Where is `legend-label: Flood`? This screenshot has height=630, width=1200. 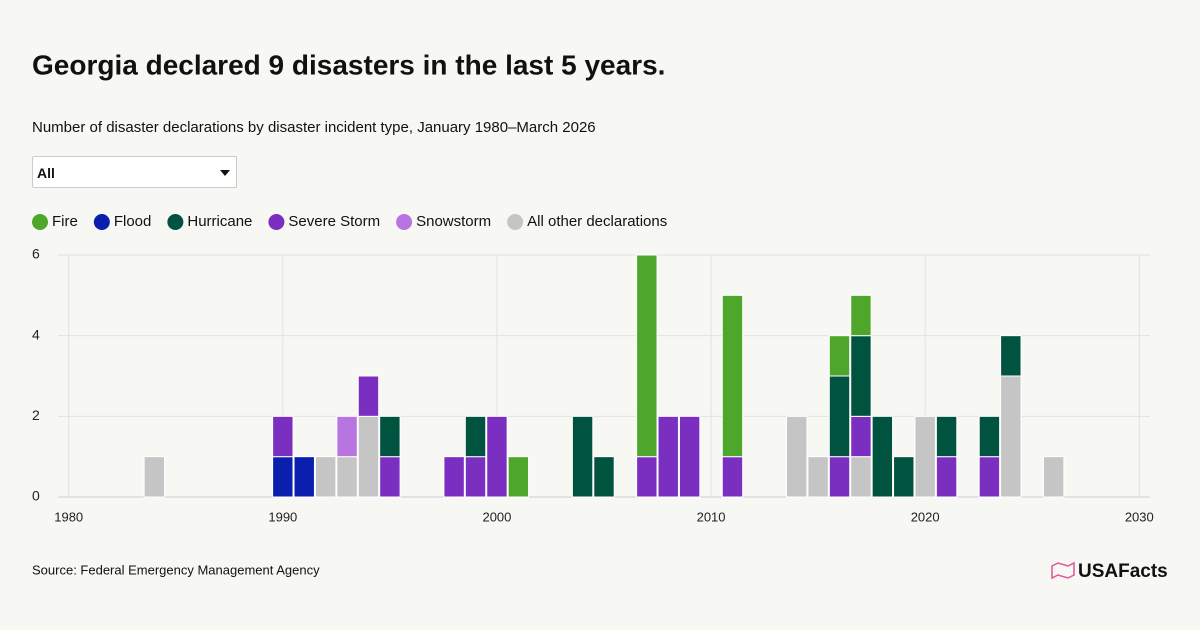
legend-label: Flood is located at coordinates (133, 221).